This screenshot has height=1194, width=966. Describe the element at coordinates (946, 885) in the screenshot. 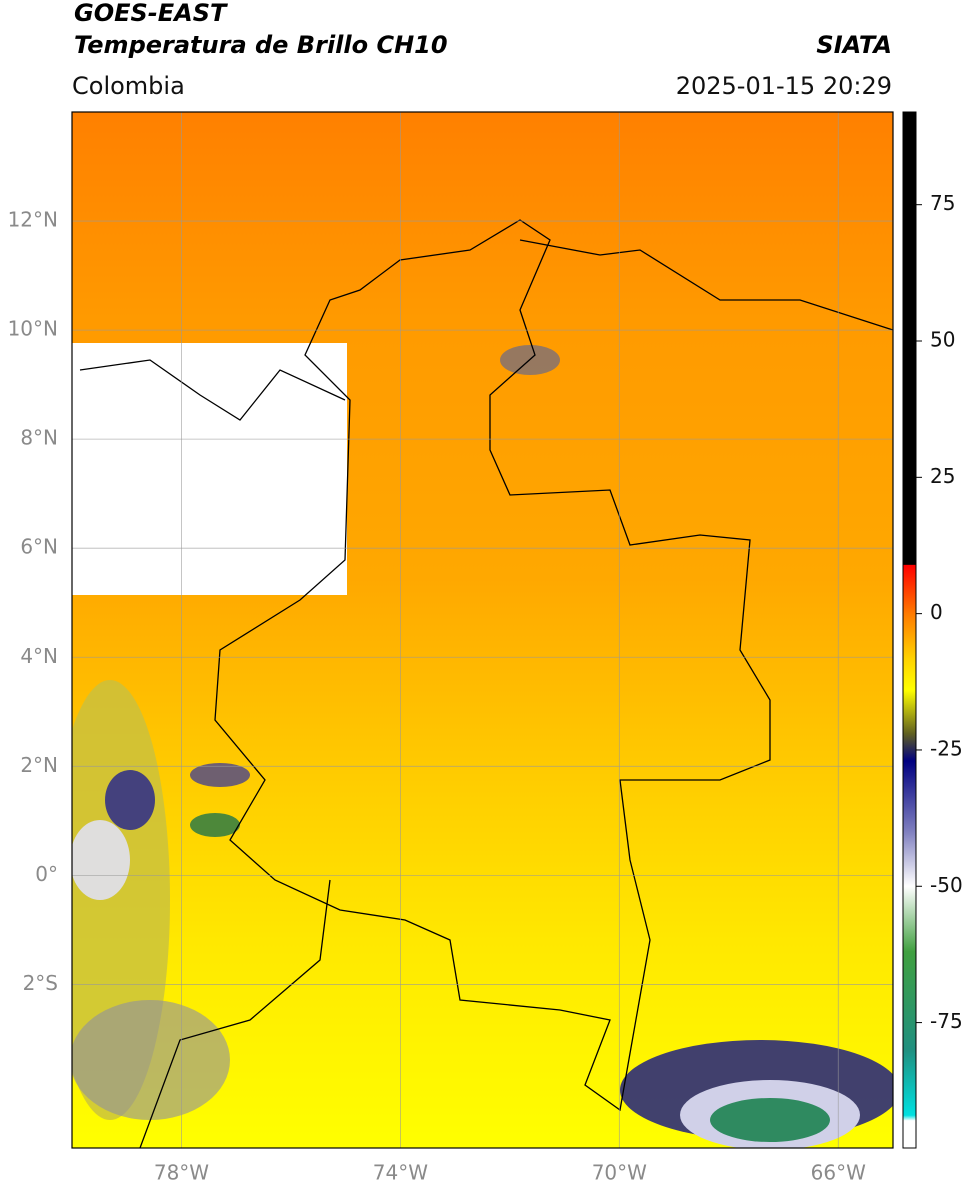

I see `colorbar-tick-label: -50` at that location.